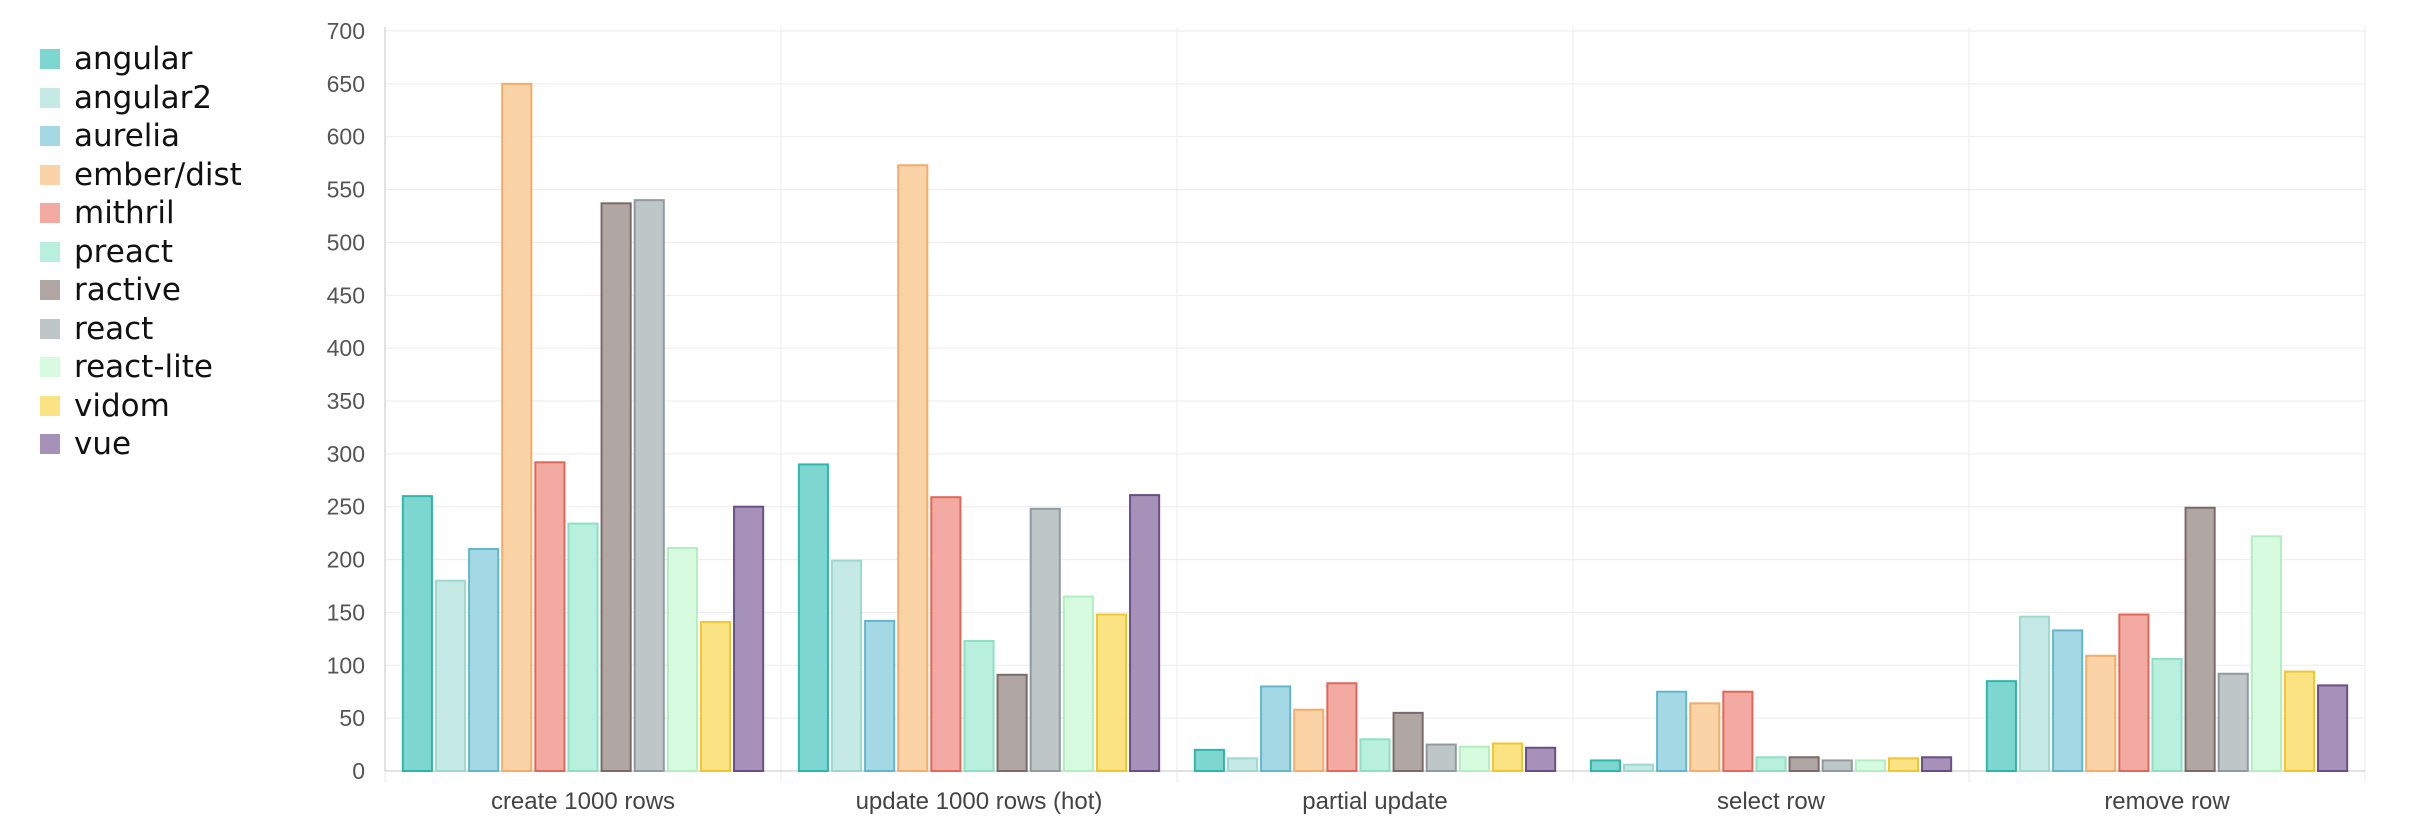 This screenshot has height=830, width=2422. I want to click on legend-label: preact, so click(124, 251).